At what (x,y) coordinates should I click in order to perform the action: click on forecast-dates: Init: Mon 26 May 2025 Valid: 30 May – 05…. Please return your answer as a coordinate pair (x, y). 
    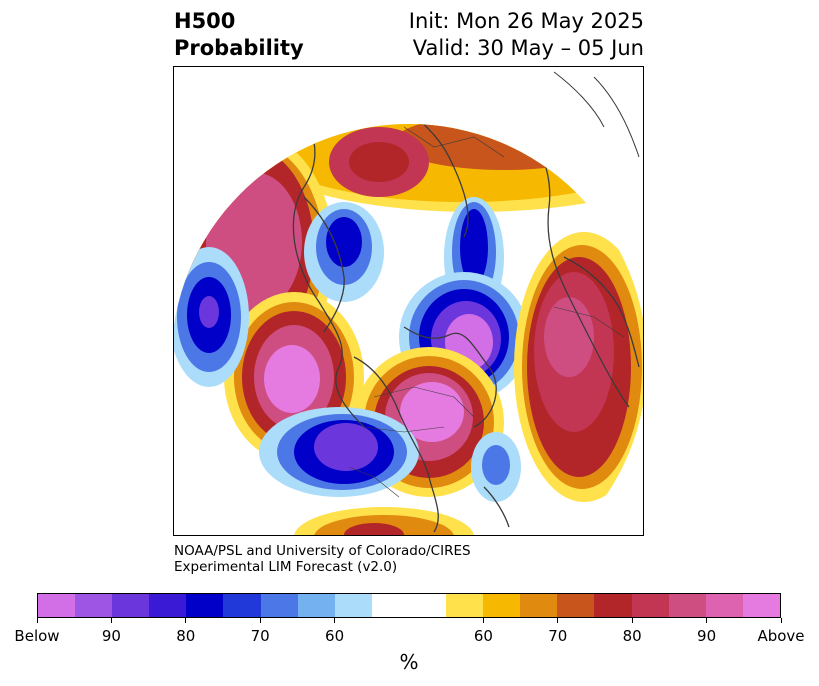
    Looking at the image, I should click on (526, 35).